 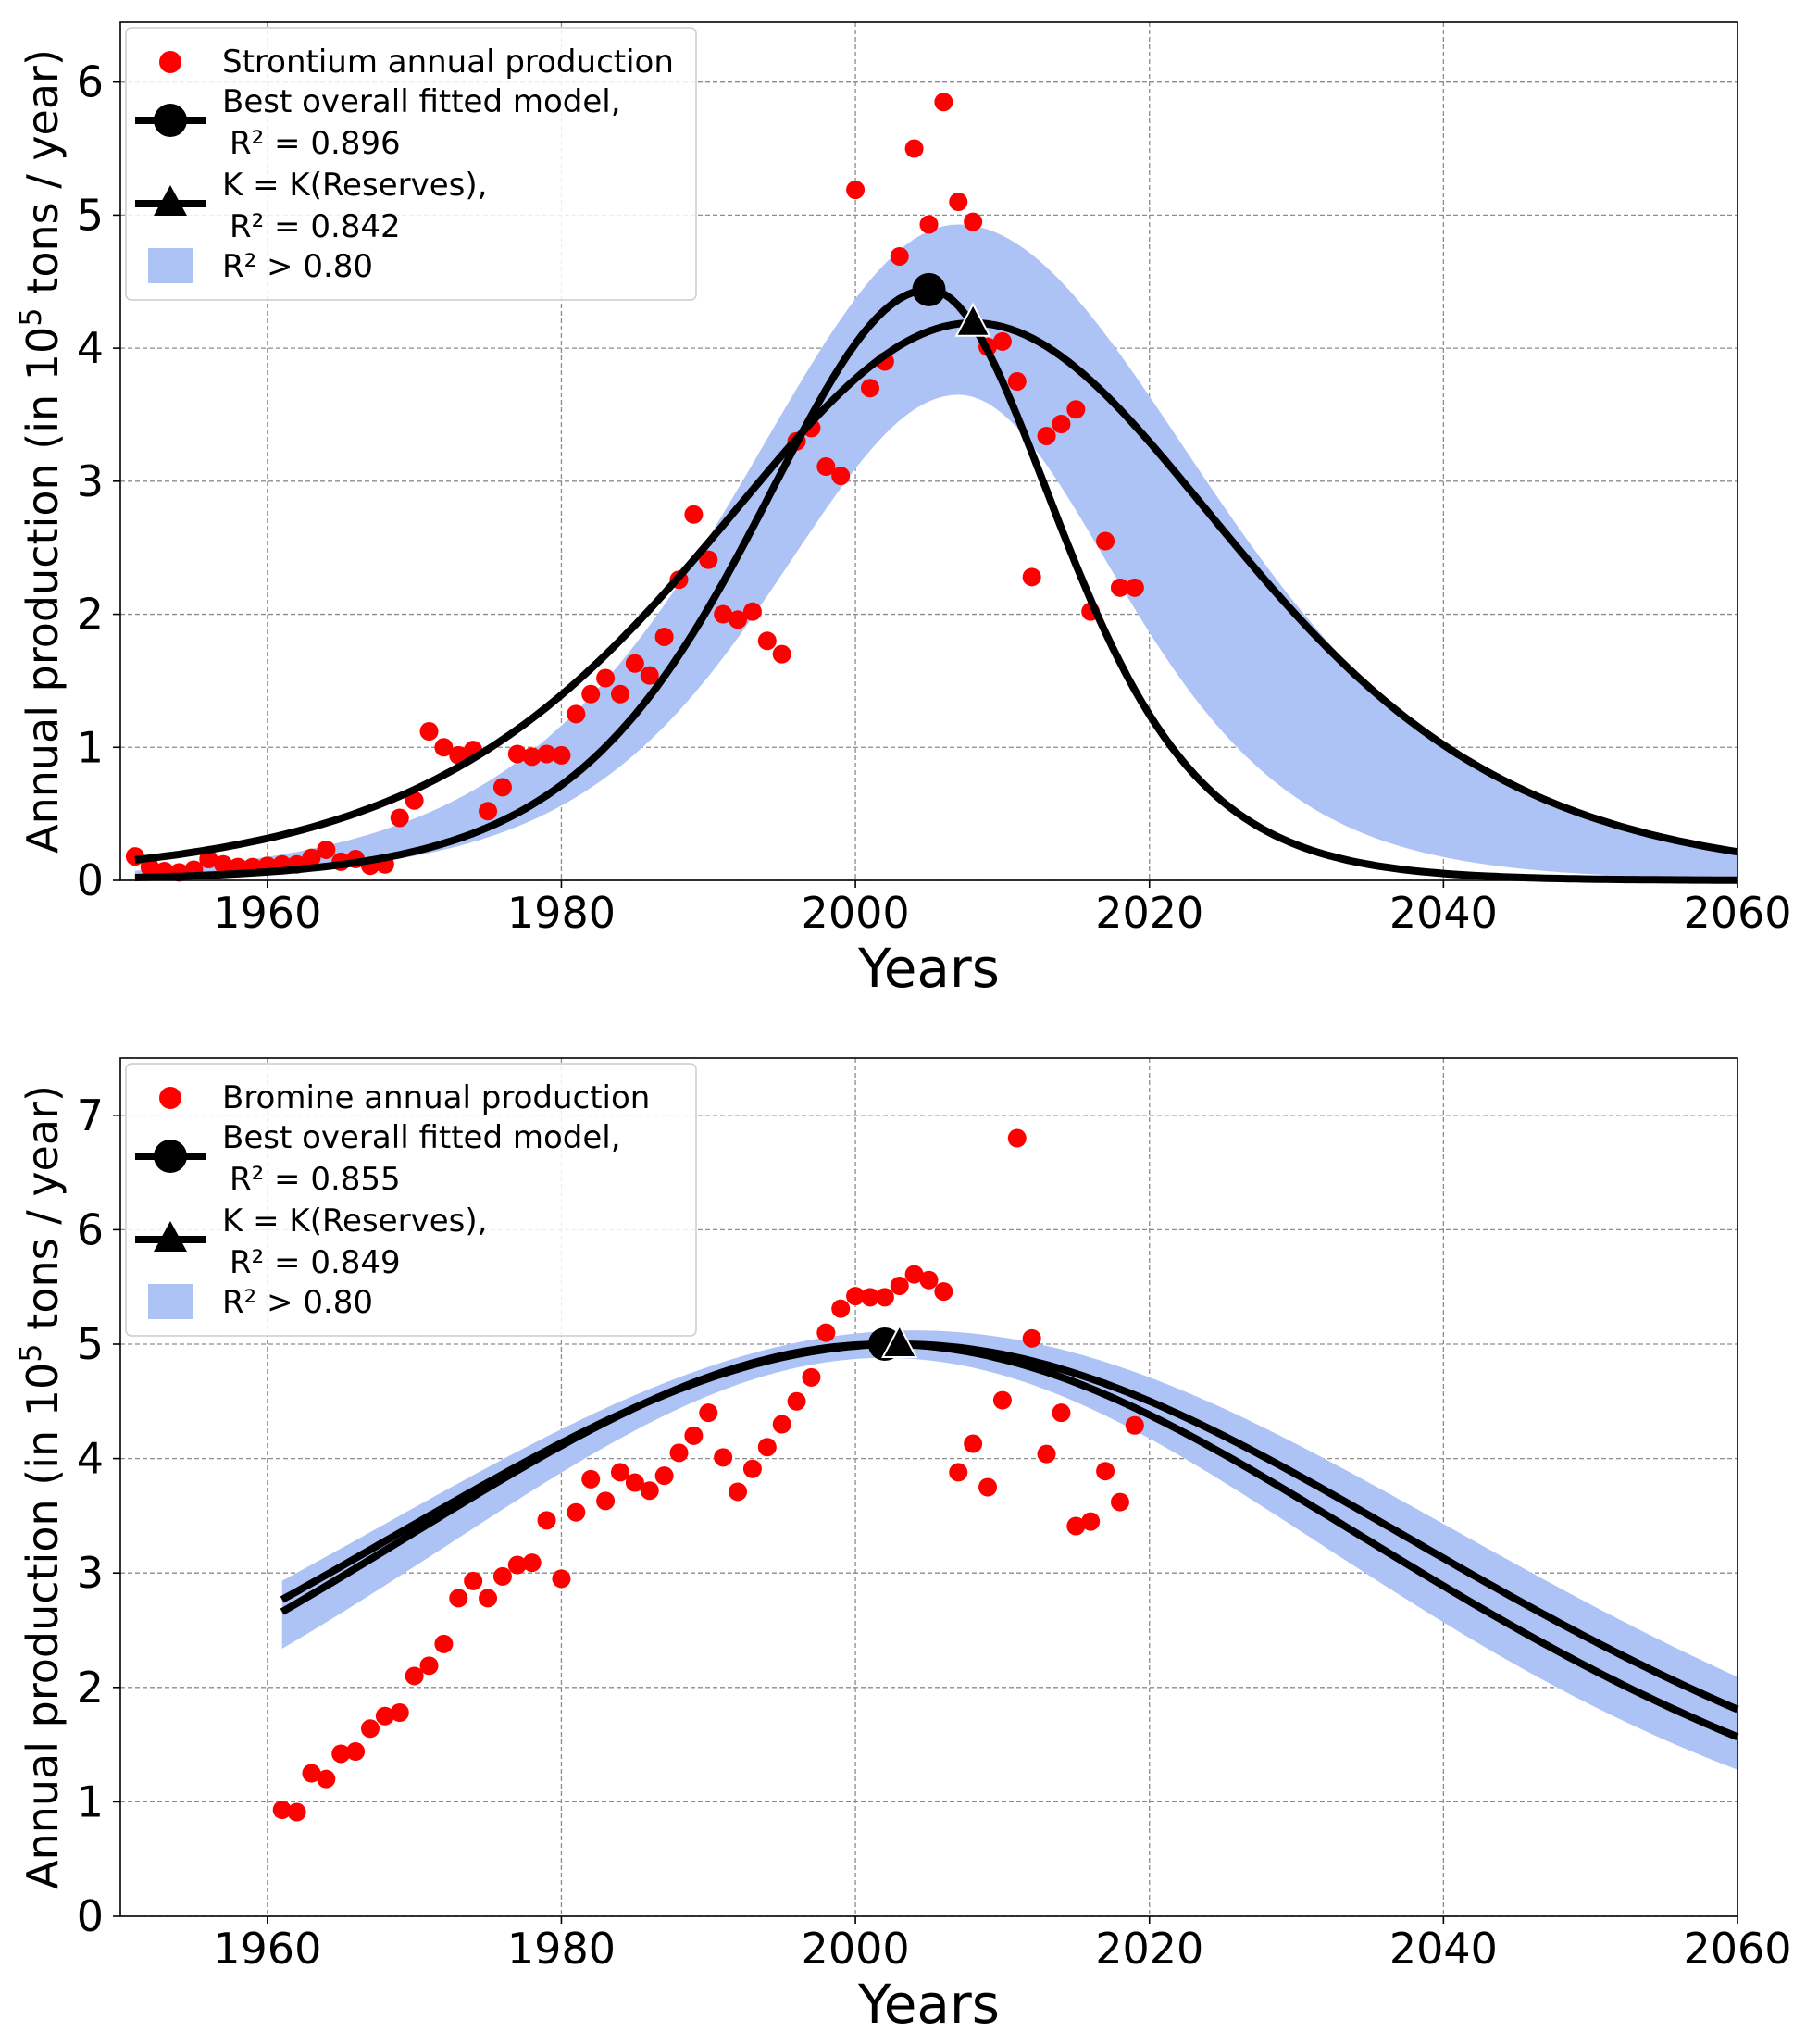 What do you see at coordinates (315, 1262) in the screenshot?
I see `legend-label: R² = 0.849` at bounding box center [315, 1262].